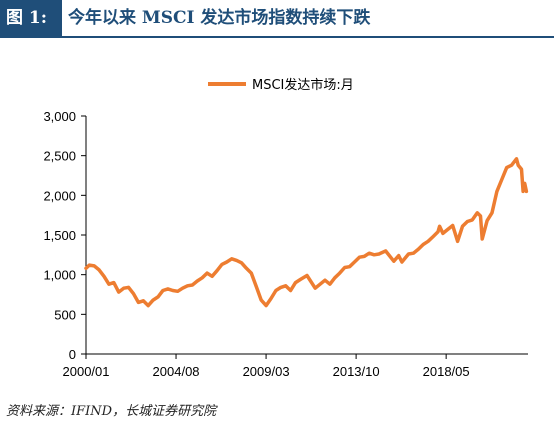 The width and height of the screenshot is (554, 423). What do you see at coordinates (295, 366) in the screenshot?
I see `x-axis: 2000/01 2004/08 2009/03 2013/10 2018/05` at bounding box center [295, 366].